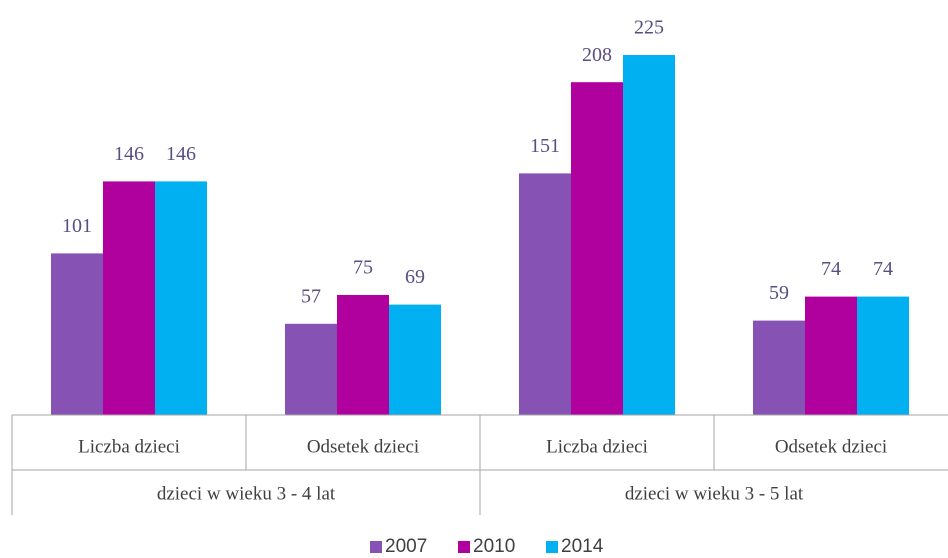 This screenshot has width=948, height=558. I want to click on value-label: 208, so click(597, 55).